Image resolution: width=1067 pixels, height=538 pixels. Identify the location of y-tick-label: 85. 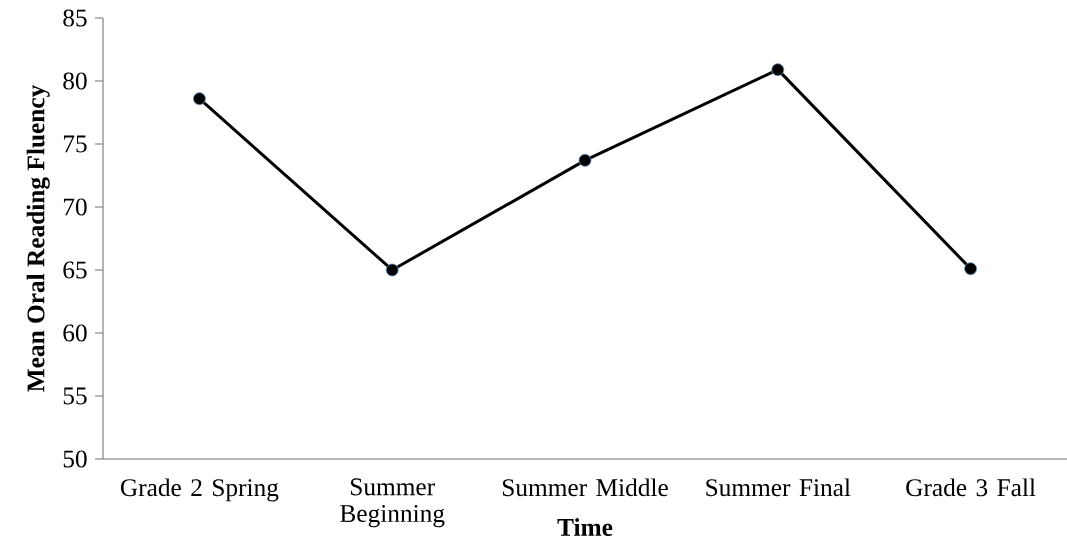
(75, 18).